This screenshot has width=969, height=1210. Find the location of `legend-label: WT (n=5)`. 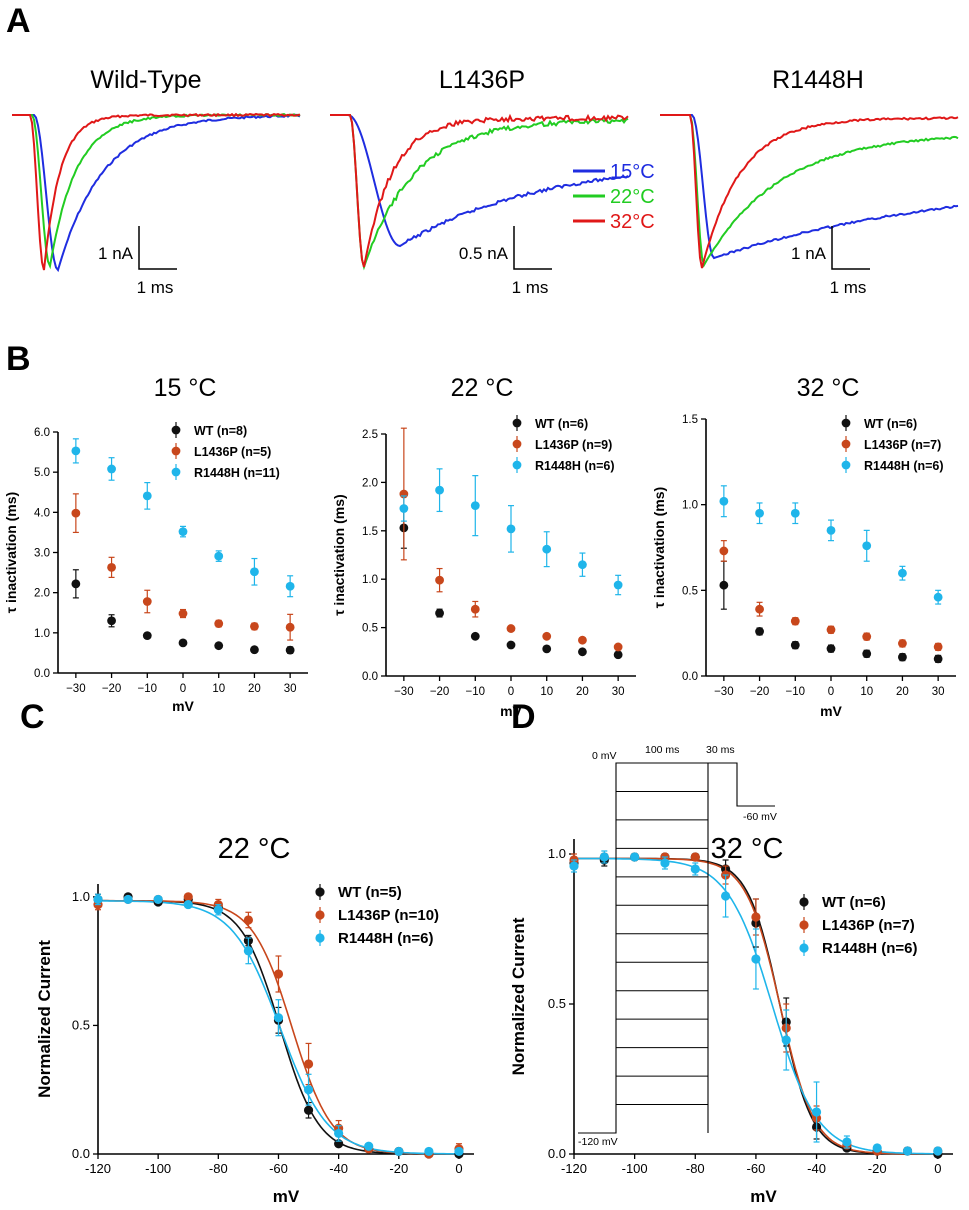

legend-label: WT (n=5) is located at coordinates (370, 892).